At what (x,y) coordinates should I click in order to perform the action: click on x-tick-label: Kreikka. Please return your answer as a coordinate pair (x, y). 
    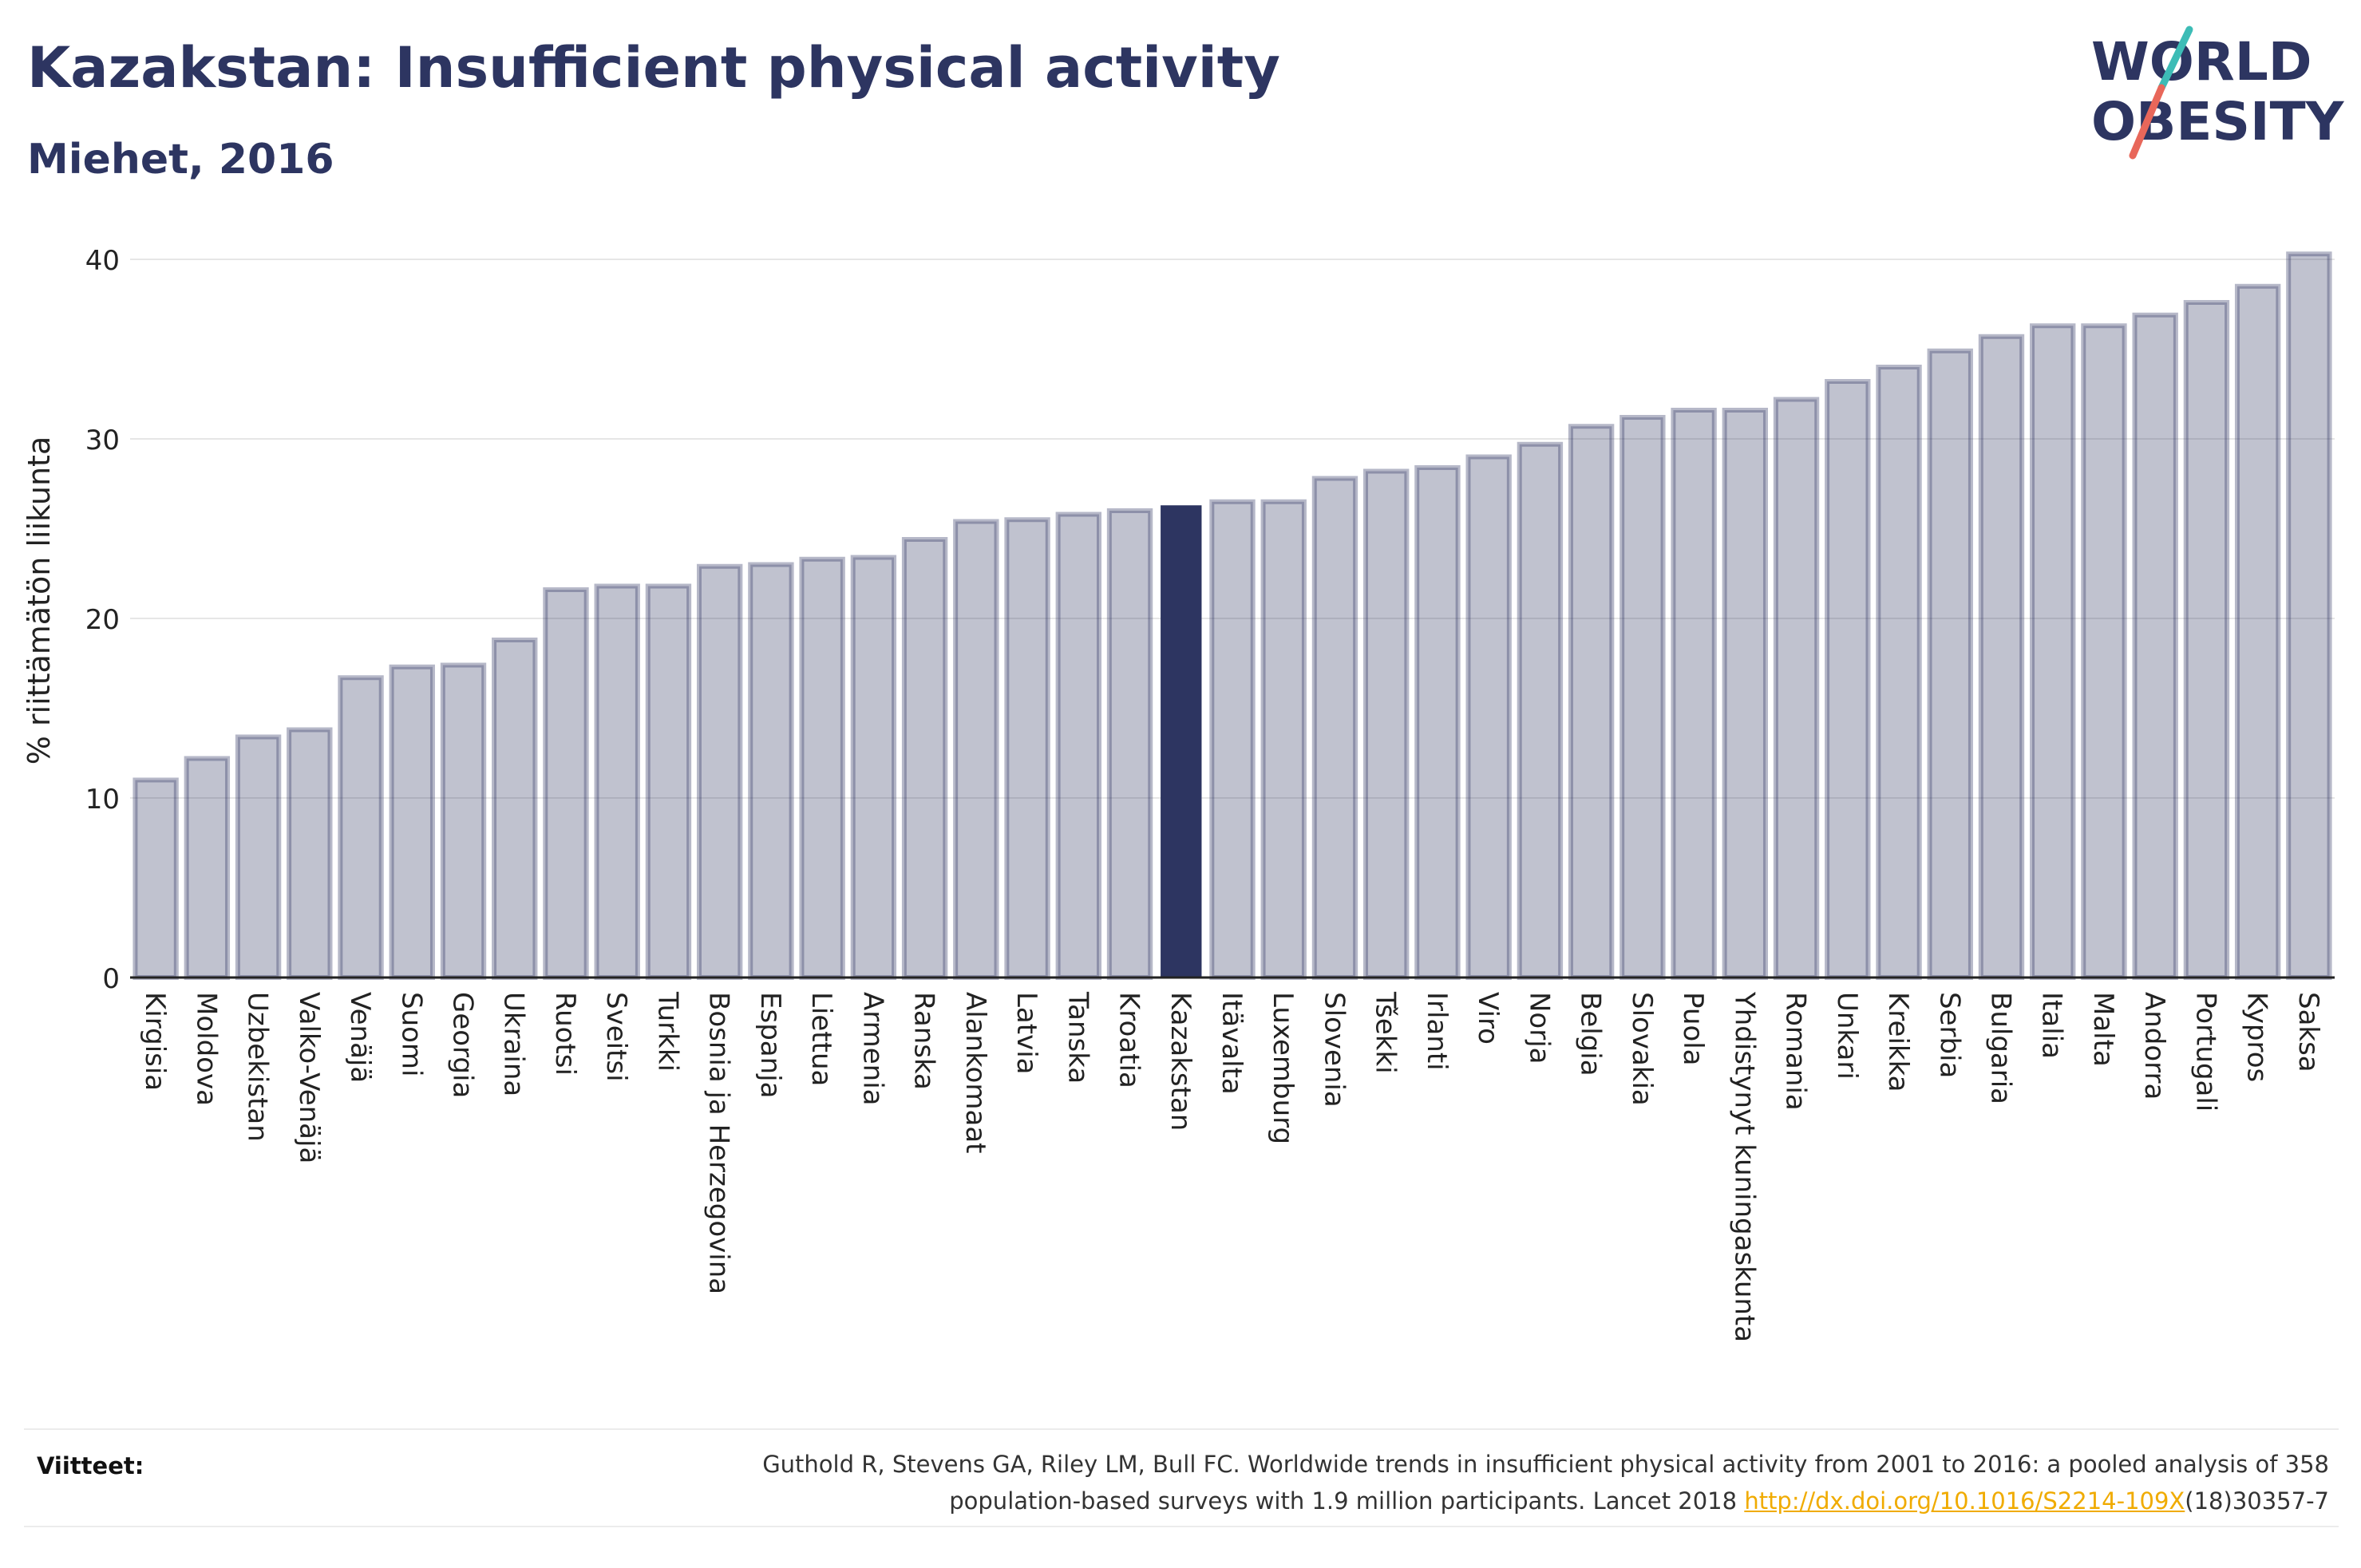
    Looking at the image, I should click on (1898, 1042).